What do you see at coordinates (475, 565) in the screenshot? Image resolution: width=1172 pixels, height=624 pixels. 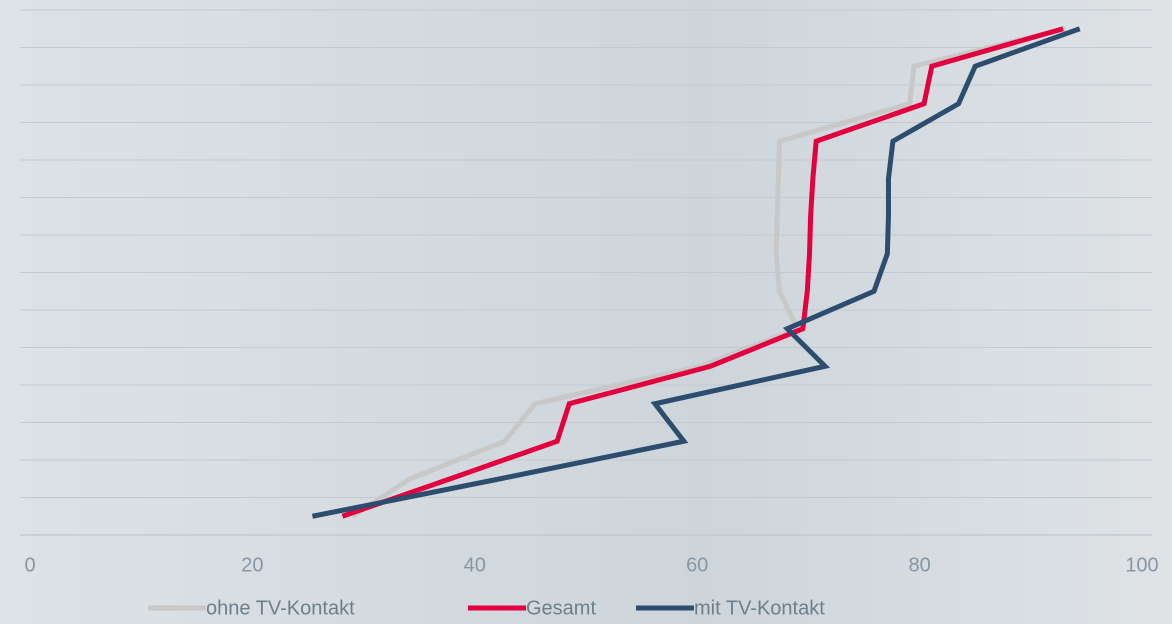 I see `x-tick-label: 40` at bounding box center [475, 565].